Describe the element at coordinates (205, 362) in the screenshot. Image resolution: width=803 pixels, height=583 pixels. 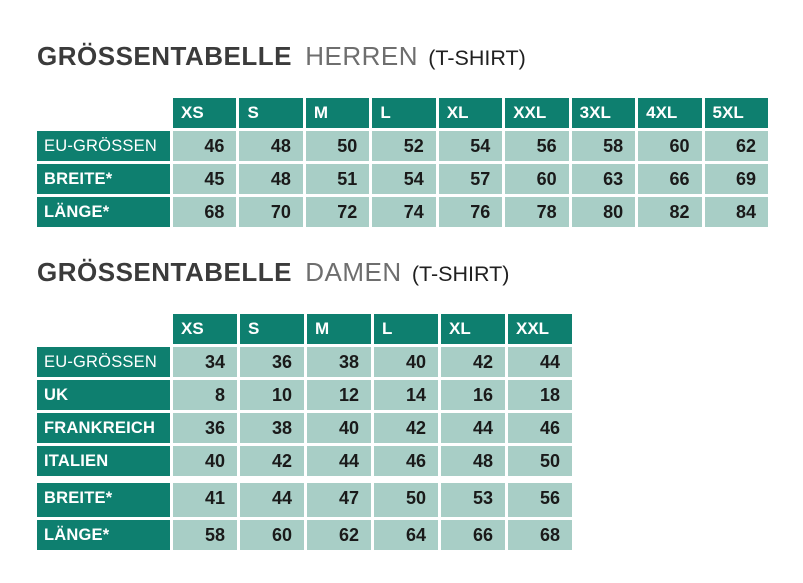
I see `value-cell: 34` at that location.